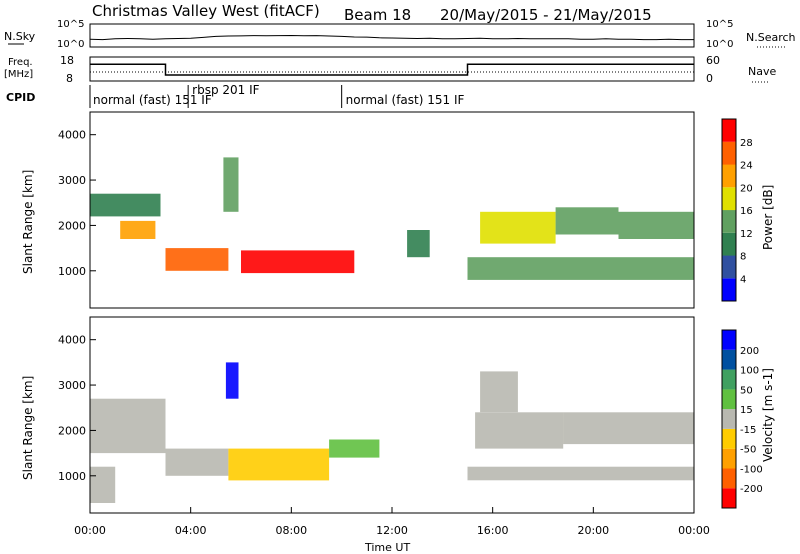  I want to click on power-colorbar-tick-5: 12, so click(746, 234).